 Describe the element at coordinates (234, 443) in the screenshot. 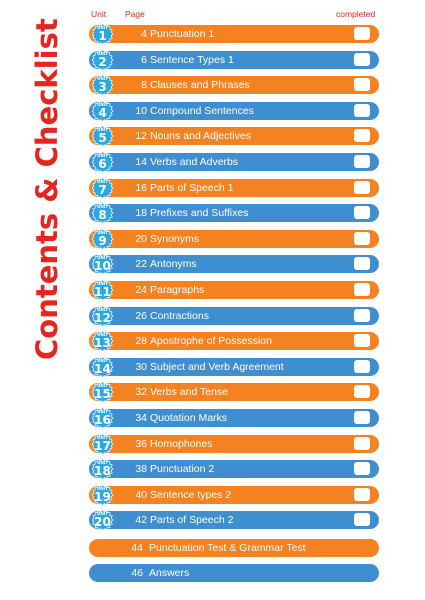

I see `unit-row: 36 Homophones` at that location.